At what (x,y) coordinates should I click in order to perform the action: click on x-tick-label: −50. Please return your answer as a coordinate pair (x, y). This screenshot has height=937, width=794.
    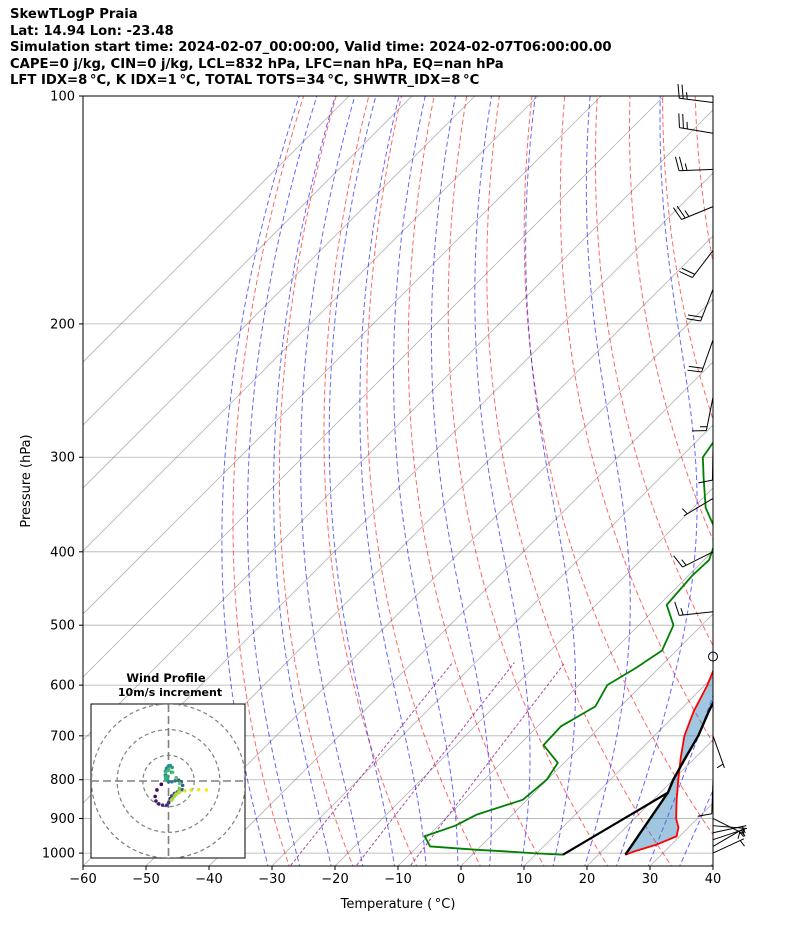
    Looking at the image, I should click on (145, 879).